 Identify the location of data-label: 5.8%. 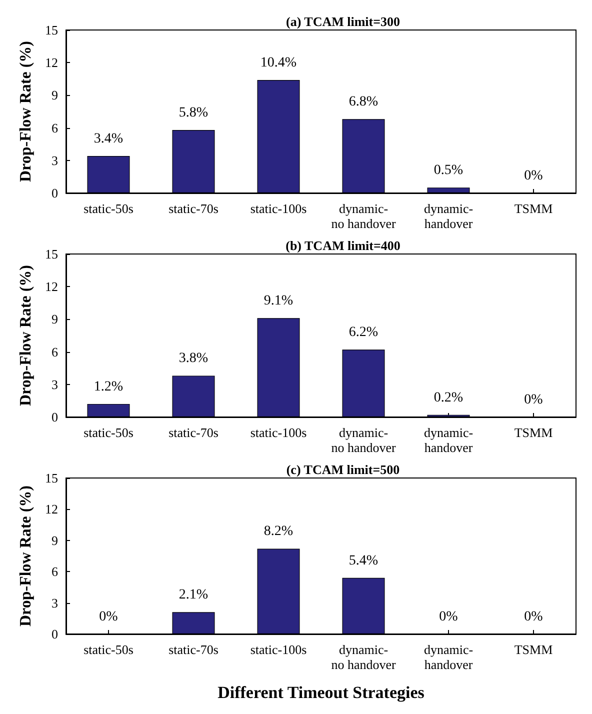
(193, 112).